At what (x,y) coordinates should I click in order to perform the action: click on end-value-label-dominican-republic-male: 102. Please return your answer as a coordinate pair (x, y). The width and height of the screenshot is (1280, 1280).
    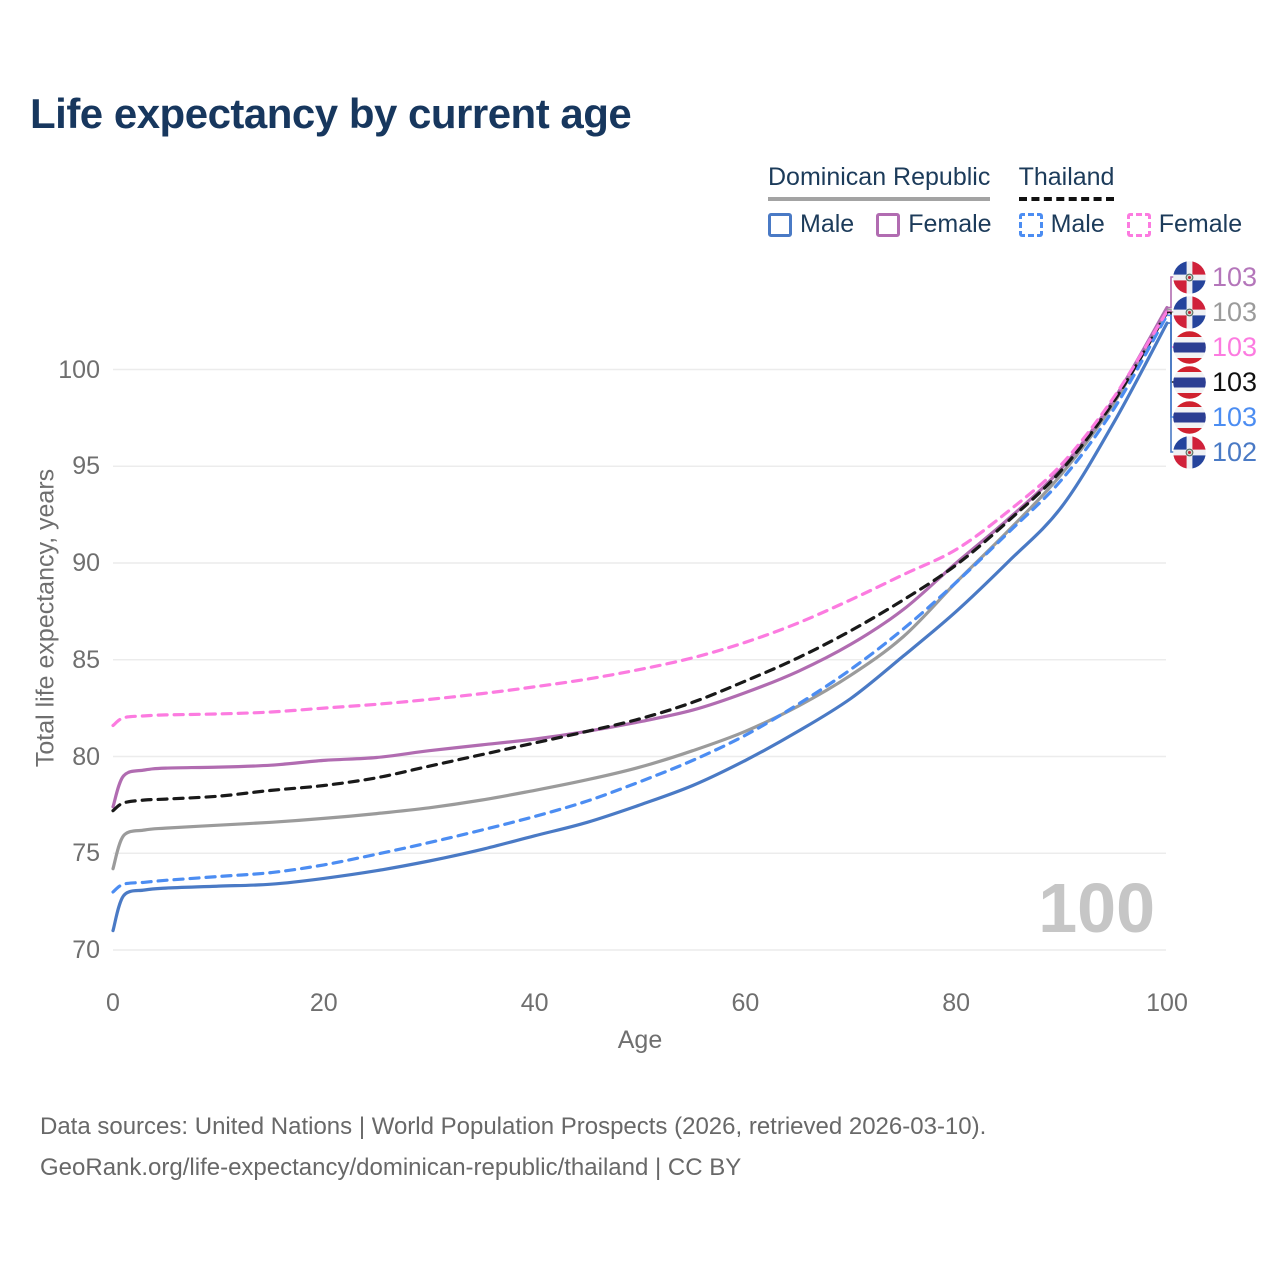
    Looking at the image, I should click on (1235, 452).